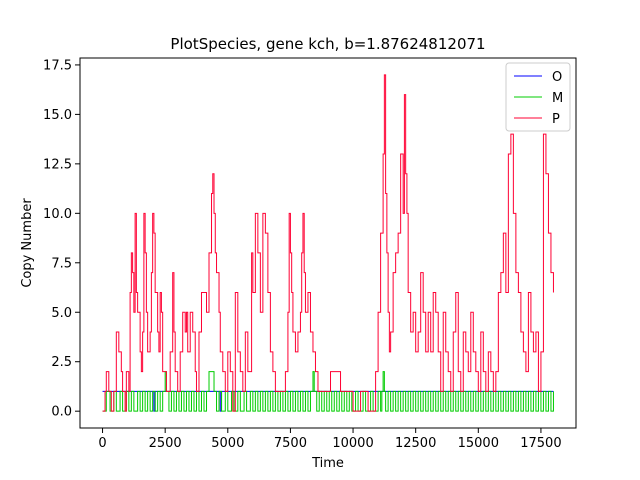 The height and width of the screenshot is (480, 640). Describe the element at coordinates (57, 164) in the screenshot. I see `y-tick-label-5: 12.5` at that location.